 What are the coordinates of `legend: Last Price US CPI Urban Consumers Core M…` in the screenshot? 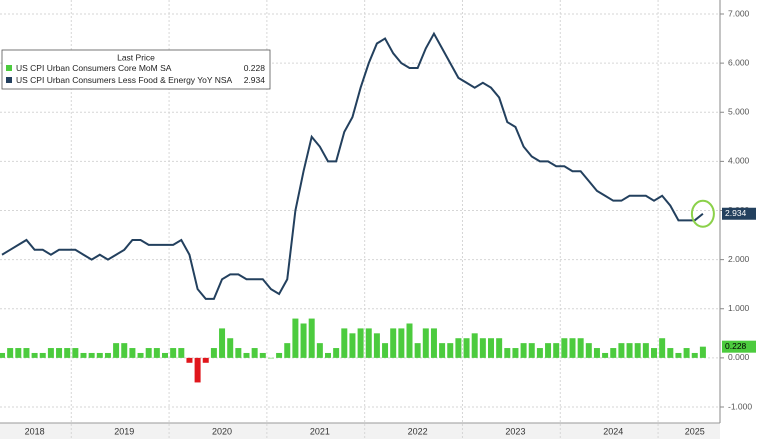 It's located at (136, 69).